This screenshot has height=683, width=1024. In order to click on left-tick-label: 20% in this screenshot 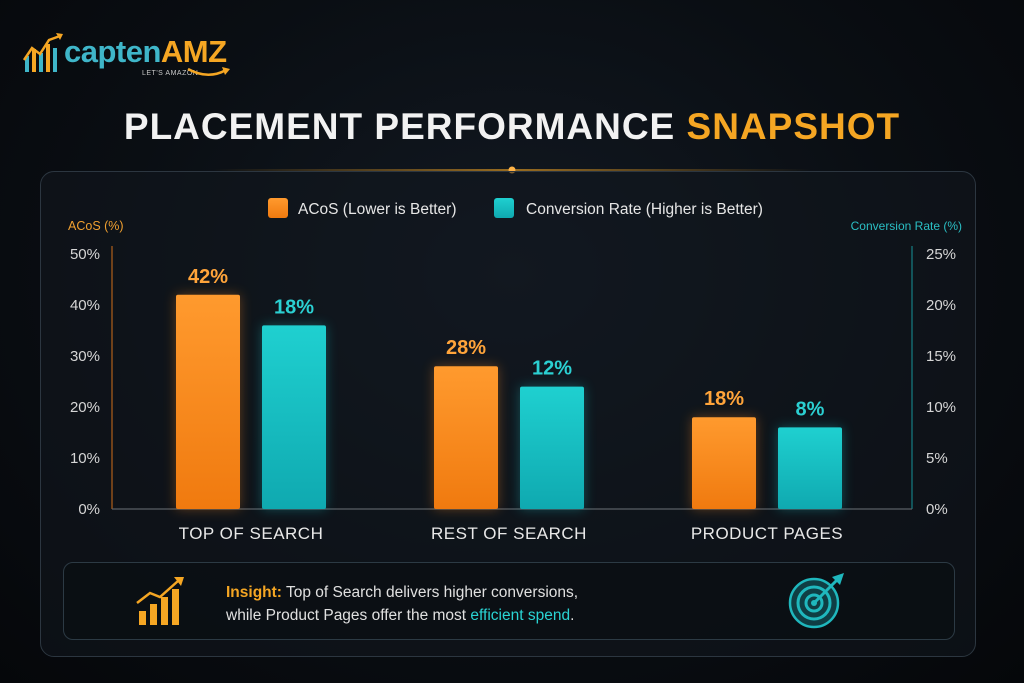, I will do `click(85, 407)`.